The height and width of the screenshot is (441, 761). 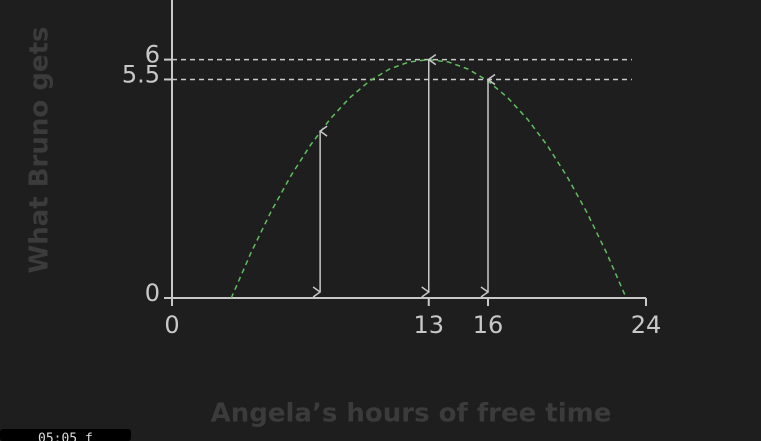 I want to click on x-tick-label: 24, so click(x=646, y=325).